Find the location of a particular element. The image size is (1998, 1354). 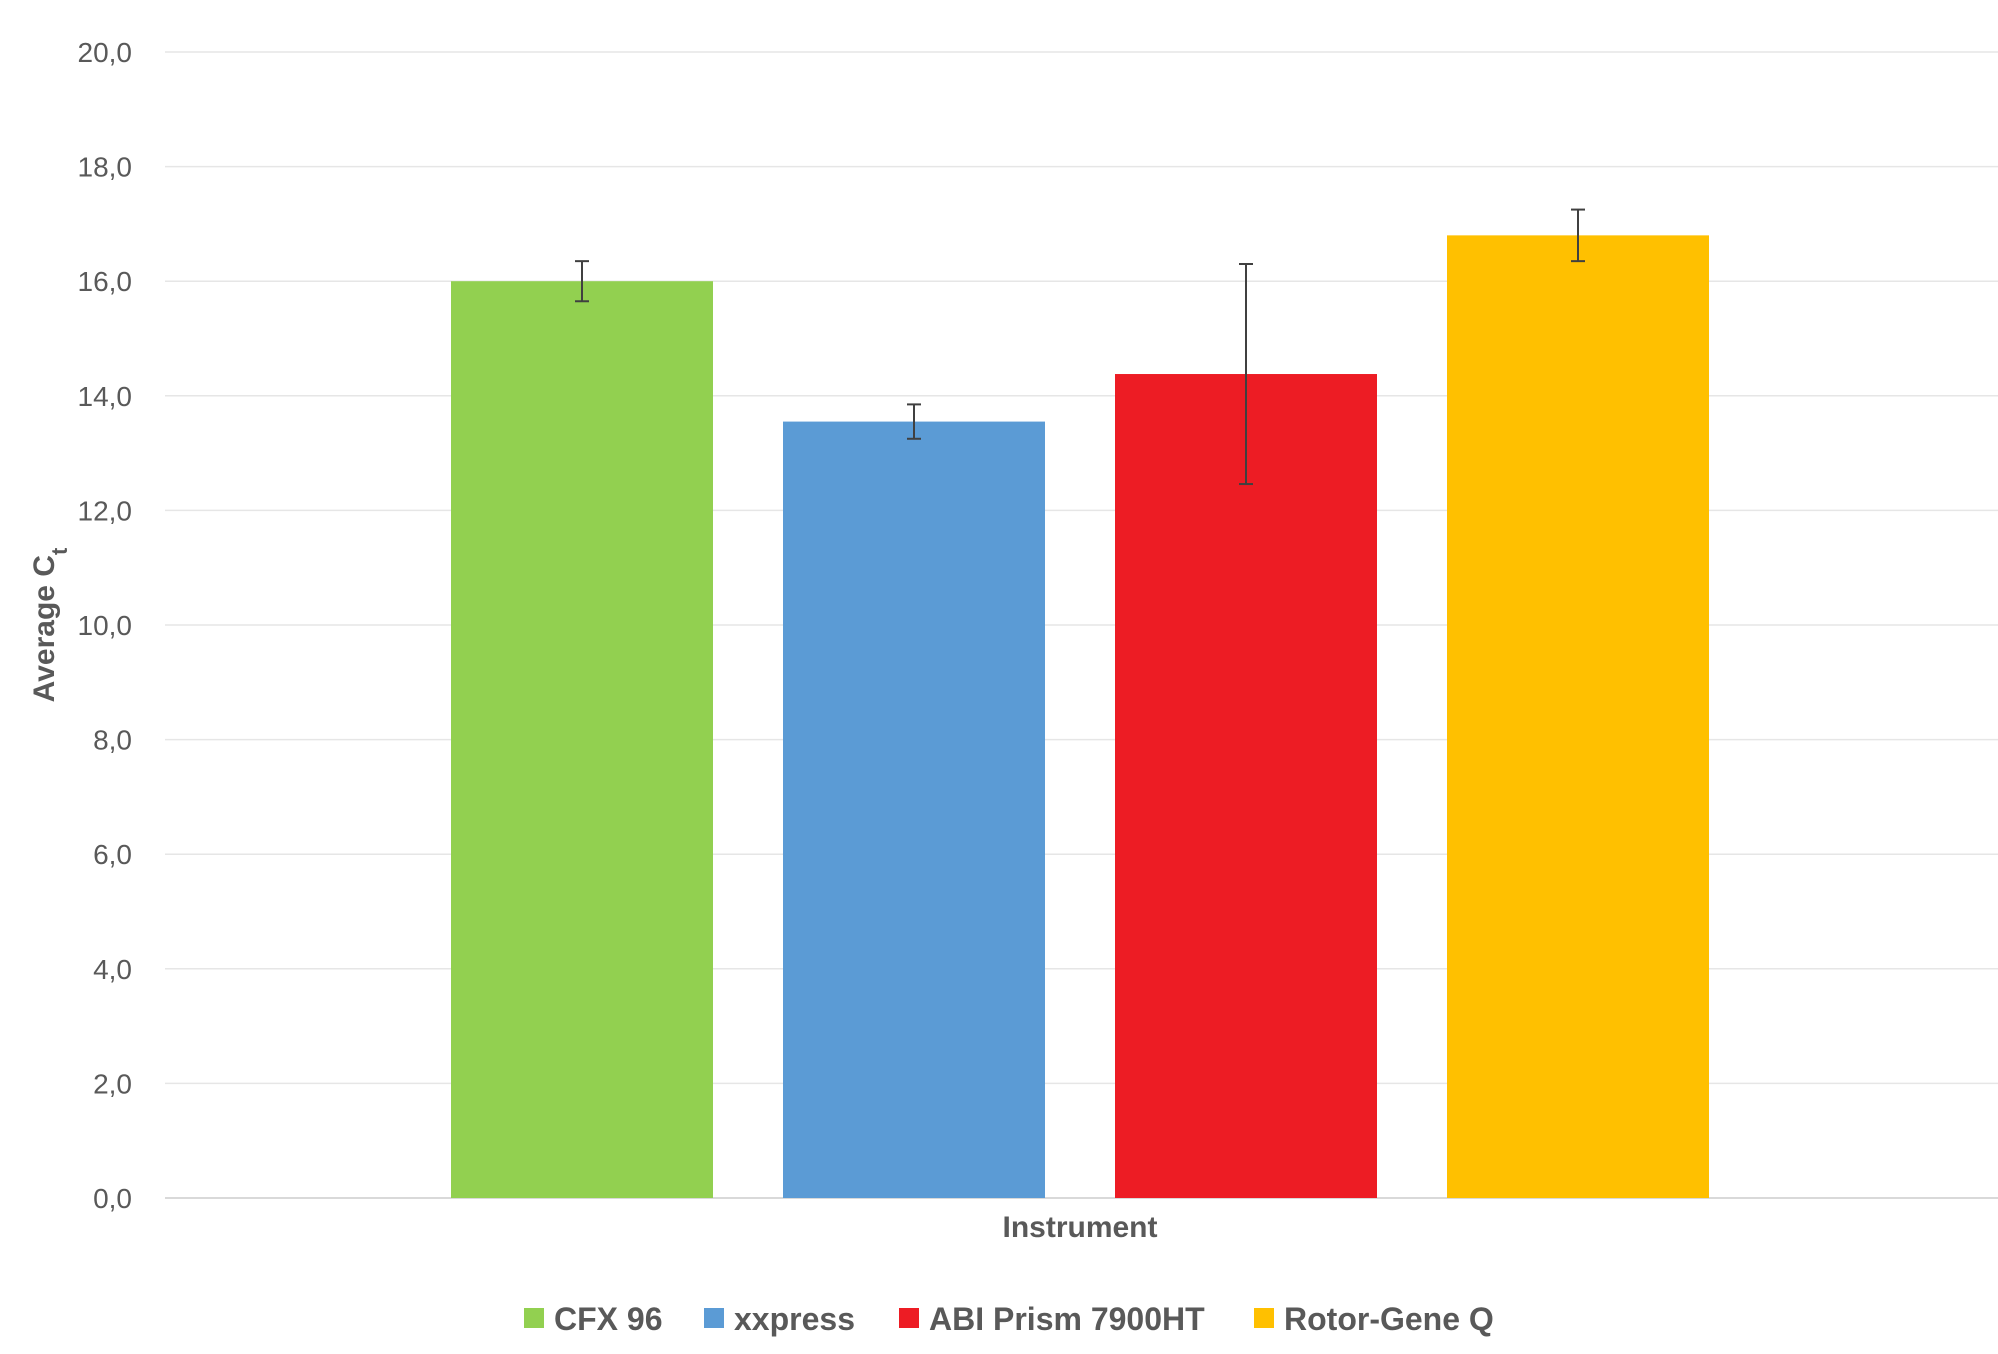

y-tick-label: 2,0 is located at coordinates (112, 1083).